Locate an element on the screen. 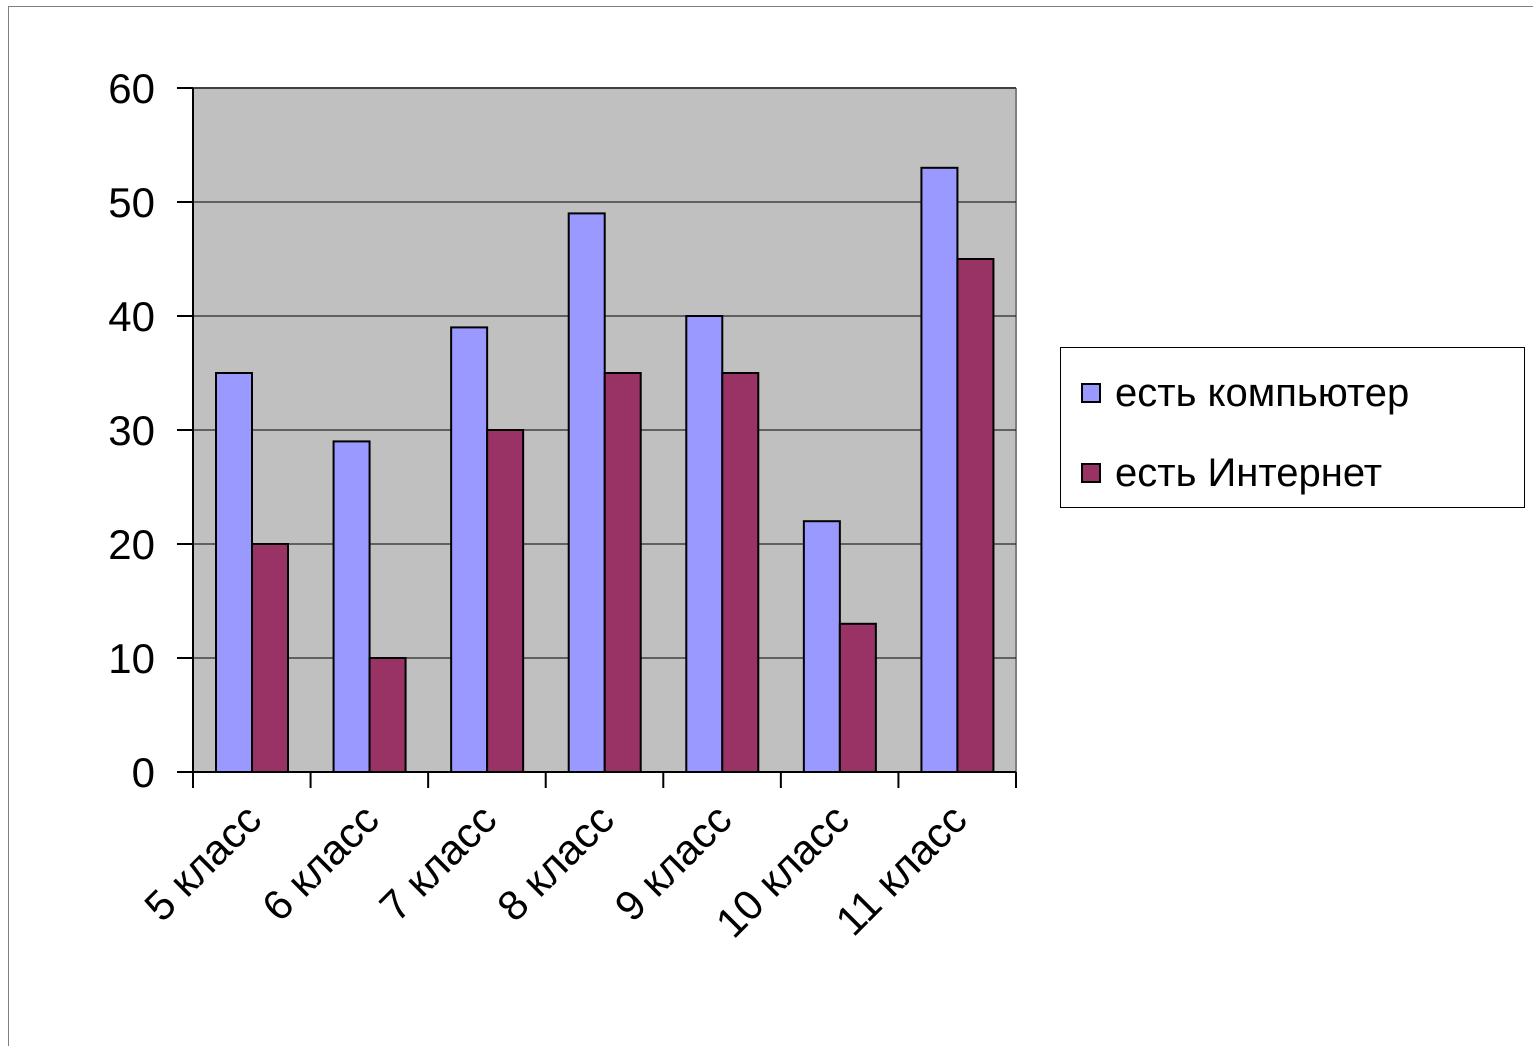 The width and height of the screenshot is (1533, 1046). y-tick-label: 50 is located at coordinates (131, 202).